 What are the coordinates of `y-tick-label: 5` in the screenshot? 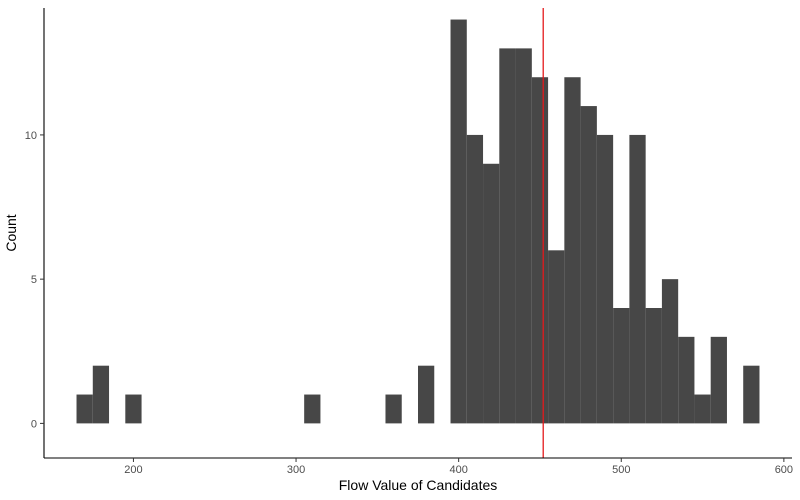 It's located at (34, 280).